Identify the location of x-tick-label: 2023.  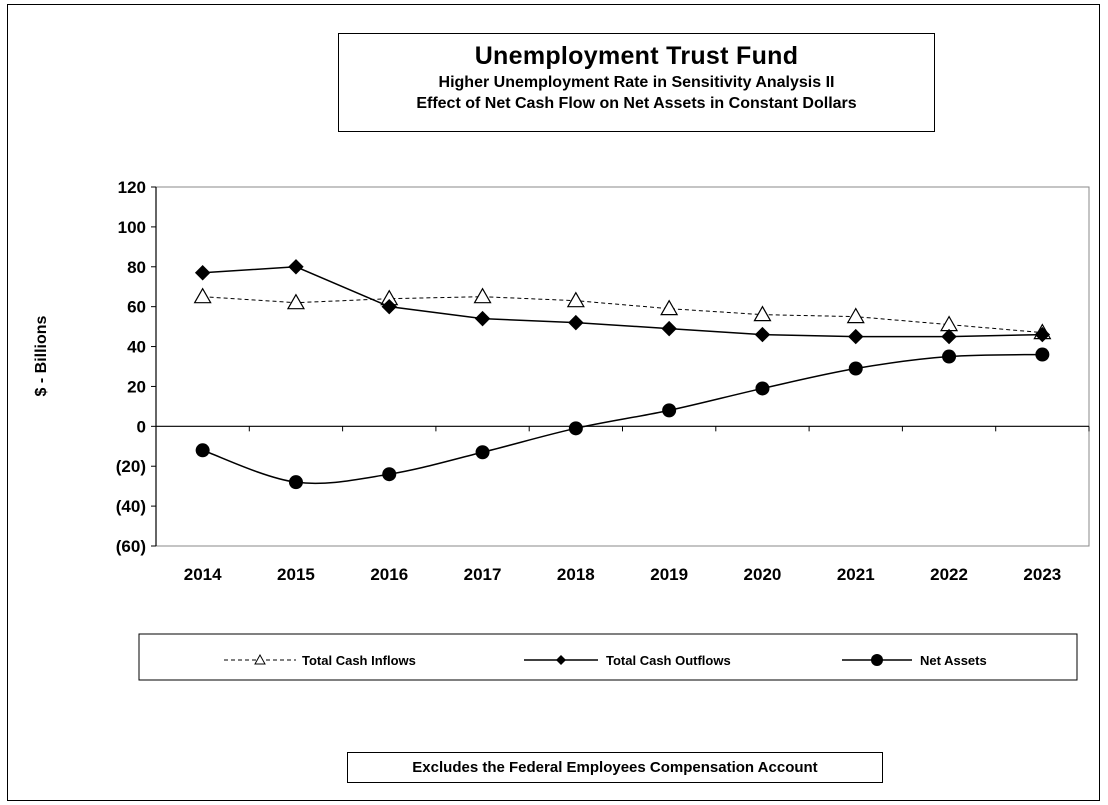
(1042, 574).